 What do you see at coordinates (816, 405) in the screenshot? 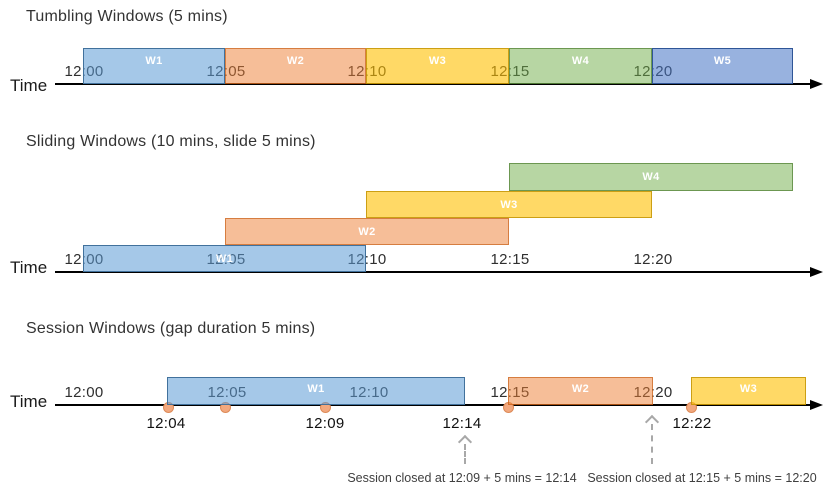
I see `session-windows-time-axis-arrowhead-icon` at bounding box center [816, 405].